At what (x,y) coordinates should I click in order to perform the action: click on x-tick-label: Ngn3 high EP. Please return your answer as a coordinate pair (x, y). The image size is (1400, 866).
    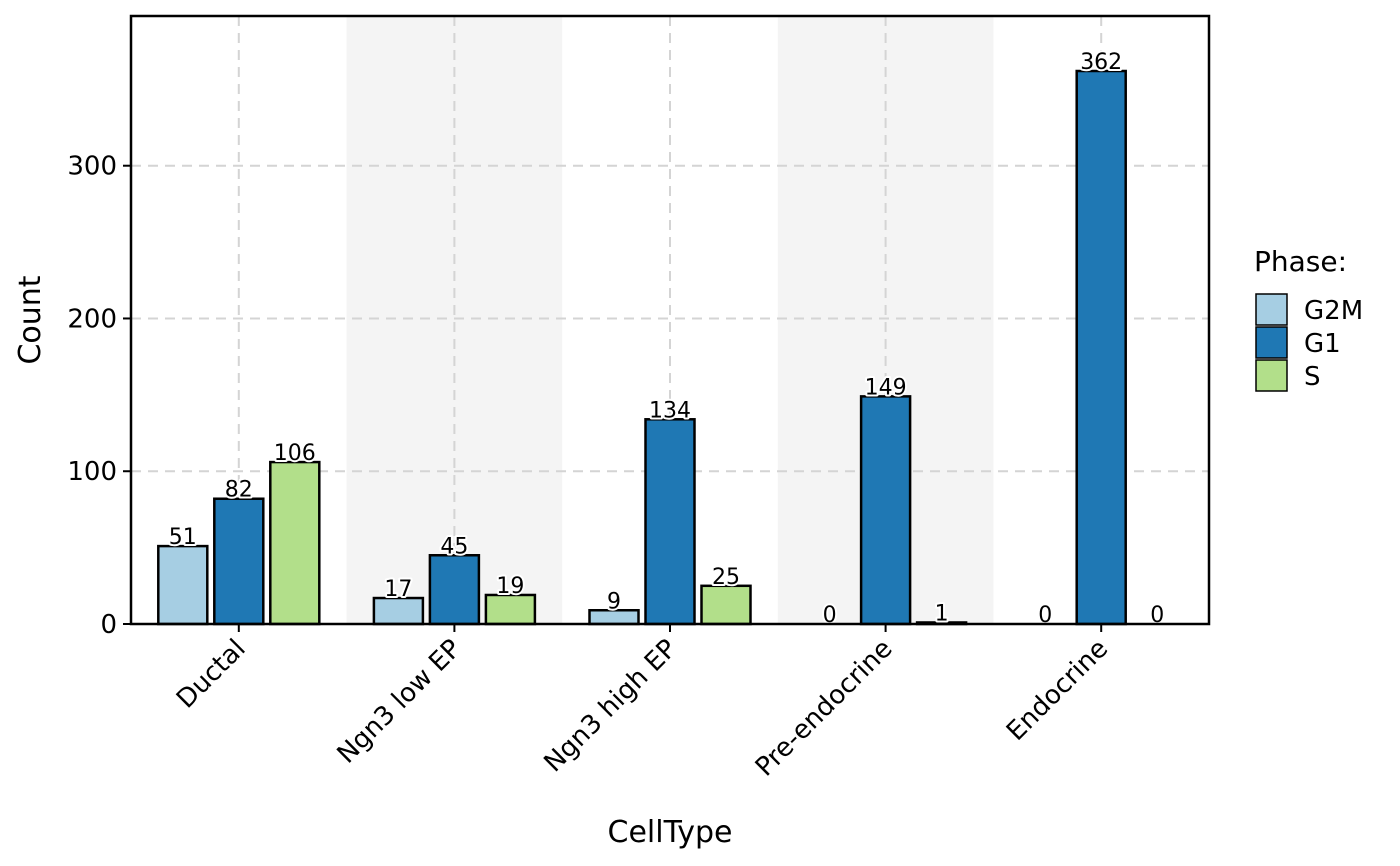
    Looking at the image, I should click on (610, 706).